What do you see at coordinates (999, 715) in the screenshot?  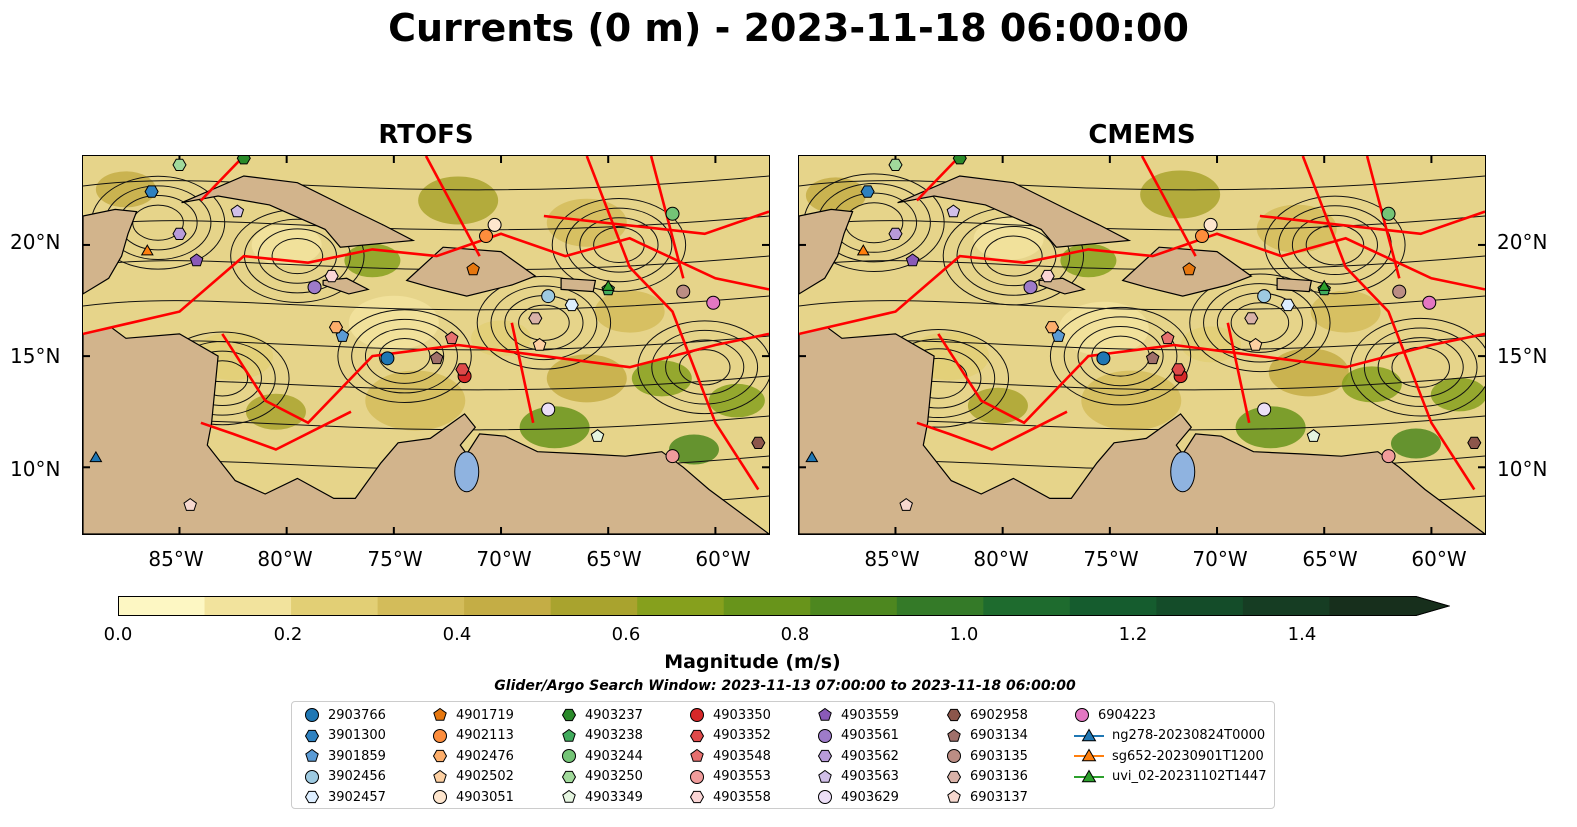 I see `legend-label: 6902958` at bounding box center [999, 715].